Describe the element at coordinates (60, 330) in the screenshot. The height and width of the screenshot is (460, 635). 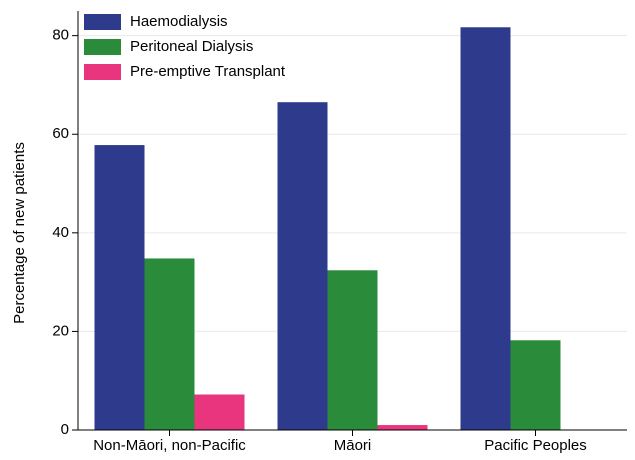
I see `y-tick-label: 20` at that location.